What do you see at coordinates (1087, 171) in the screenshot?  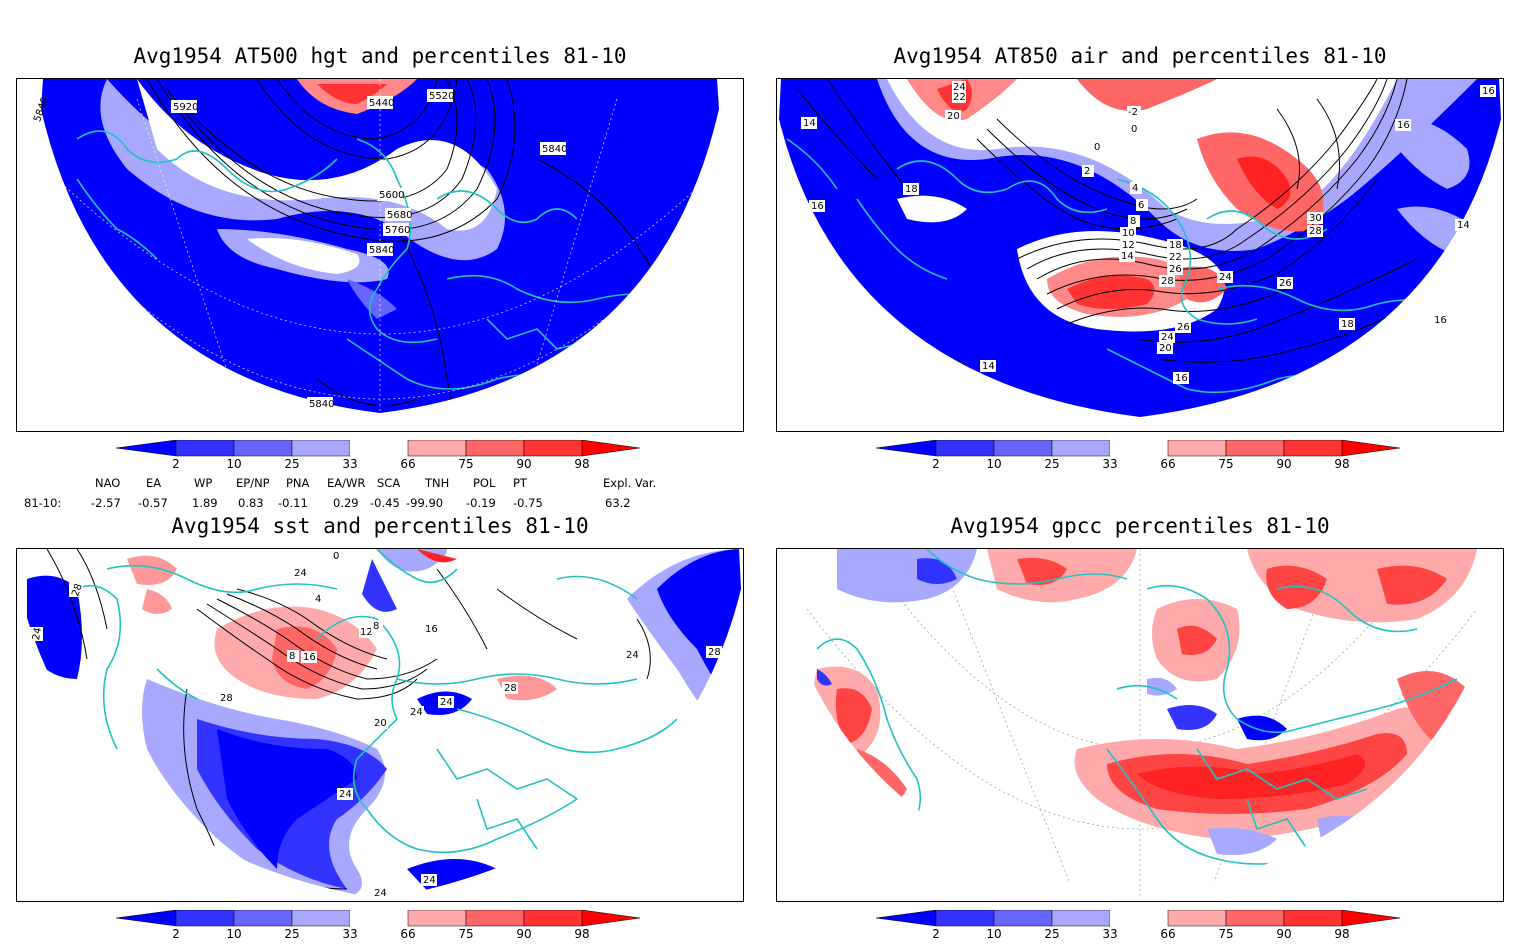 I see `contour-label: 2` at bounding box center [1087, 171].